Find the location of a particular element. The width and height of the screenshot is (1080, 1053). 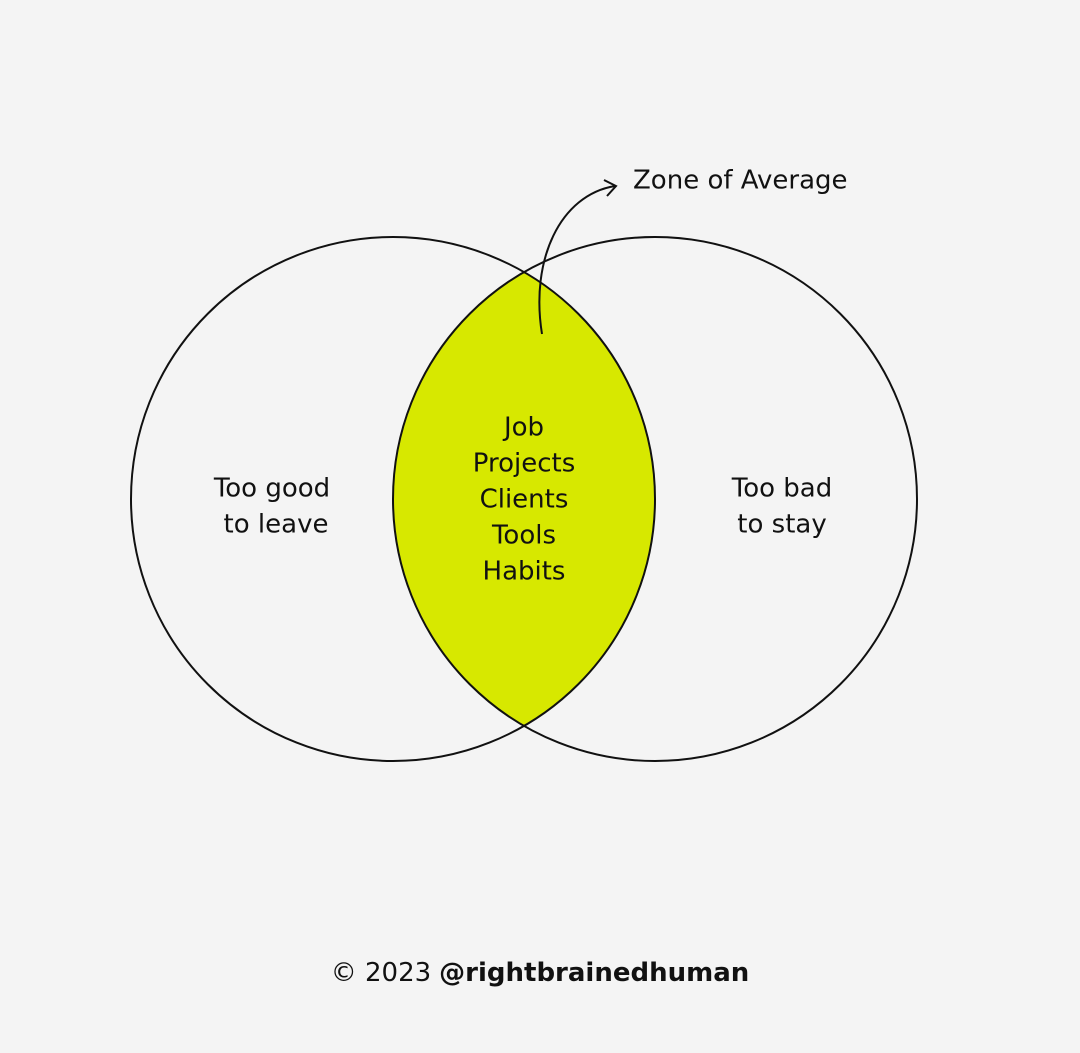

pointer-arrow is located at coordinates (577, 260).